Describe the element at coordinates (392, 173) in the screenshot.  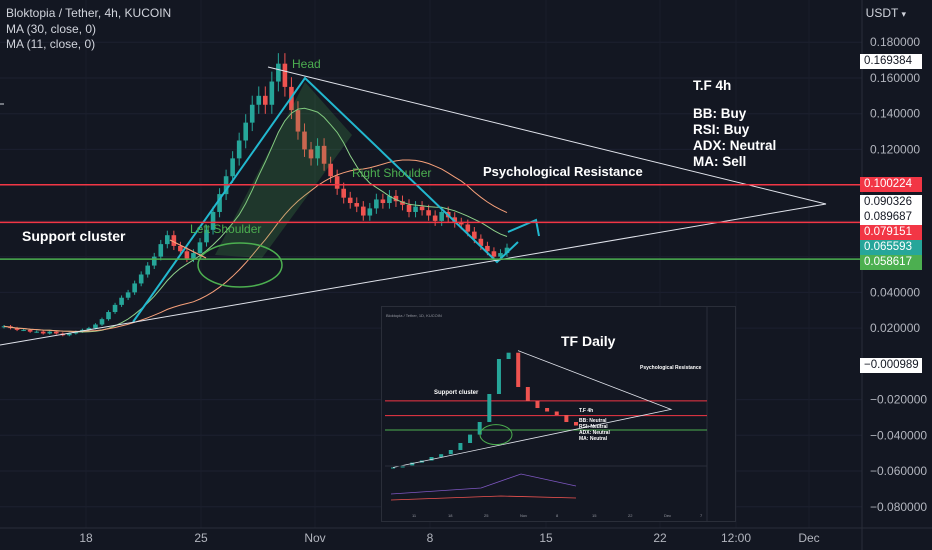
I see `right-shoulder-label: Right Shoulder` at that location.